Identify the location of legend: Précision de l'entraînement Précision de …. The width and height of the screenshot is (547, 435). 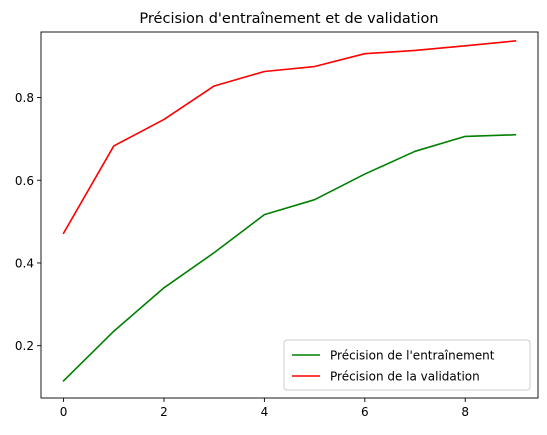
(407, 365).